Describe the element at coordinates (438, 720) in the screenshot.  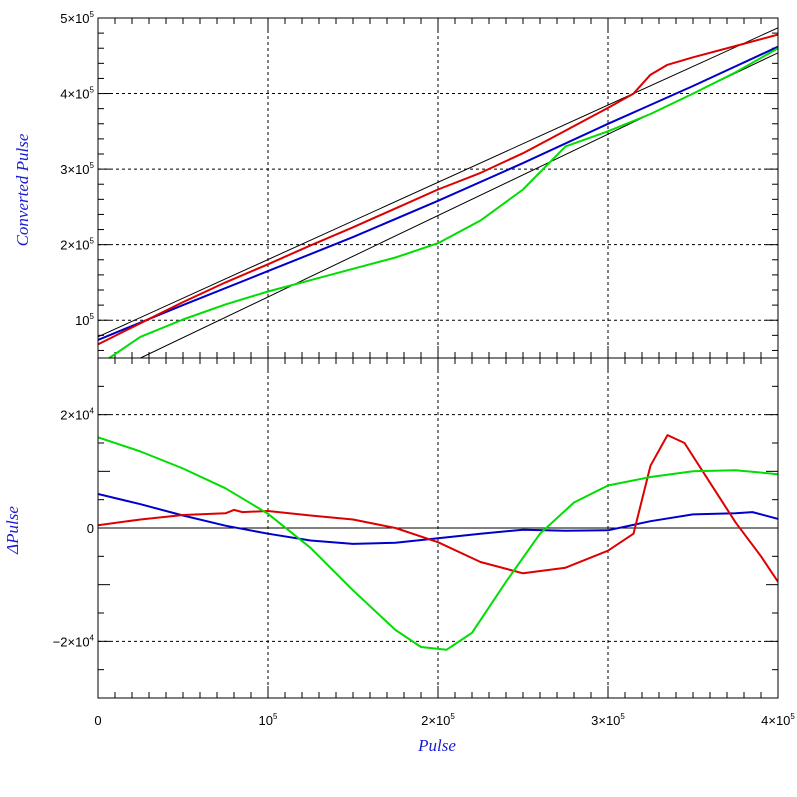
I see `x-tick-label: 2×10⁵` at that location.